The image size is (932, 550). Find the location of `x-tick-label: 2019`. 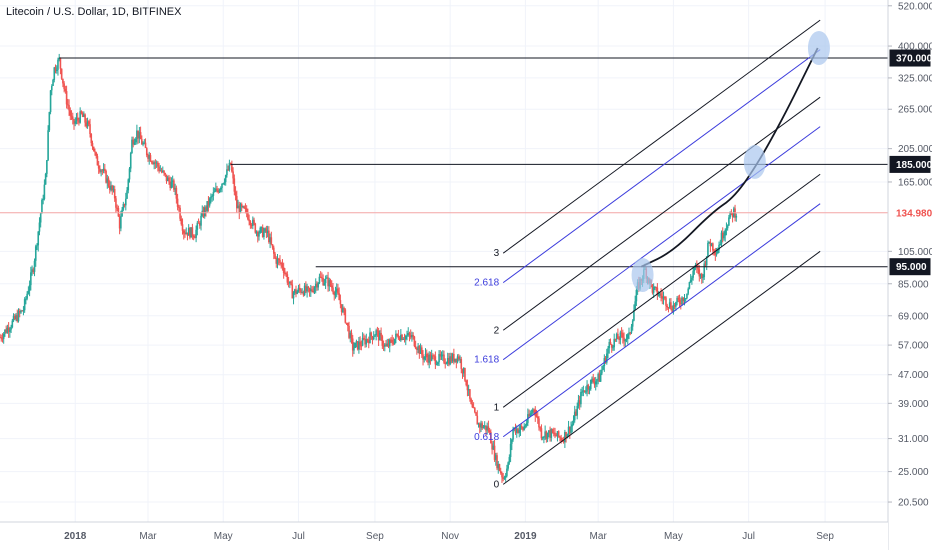

x-tick-label: 2019 is located at coordinates (525, 536).